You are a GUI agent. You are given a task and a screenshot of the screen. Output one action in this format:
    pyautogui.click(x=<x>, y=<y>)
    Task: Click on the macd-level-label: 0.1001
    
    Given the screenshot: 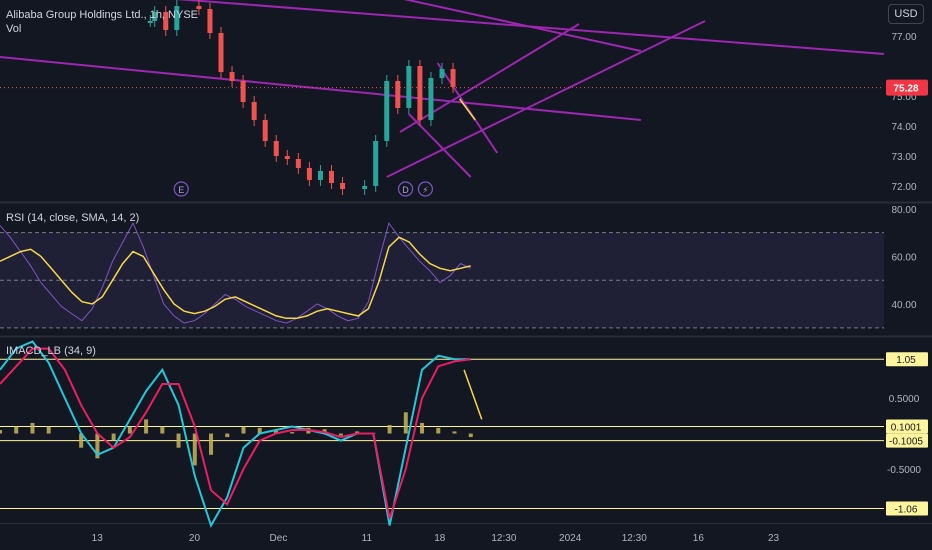 What is the action you would take?
    pyautogui.click(x=906, y=427)
    